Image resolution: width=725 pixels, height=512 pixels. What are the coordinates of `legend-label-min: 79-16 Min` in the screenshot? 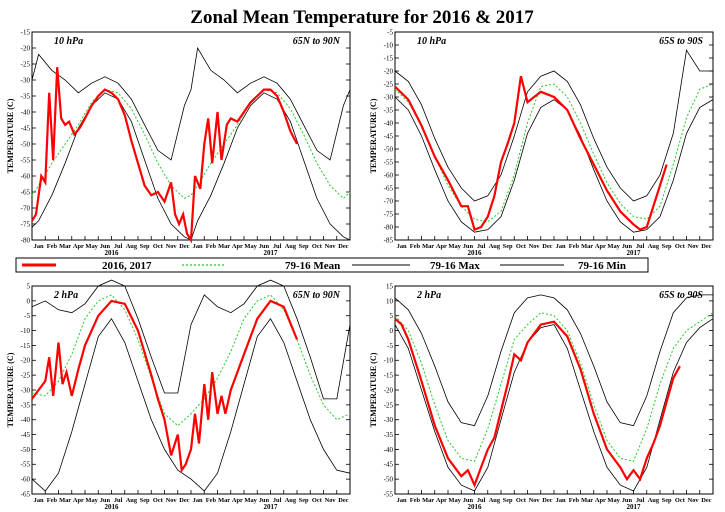 It's located at (602, 266).